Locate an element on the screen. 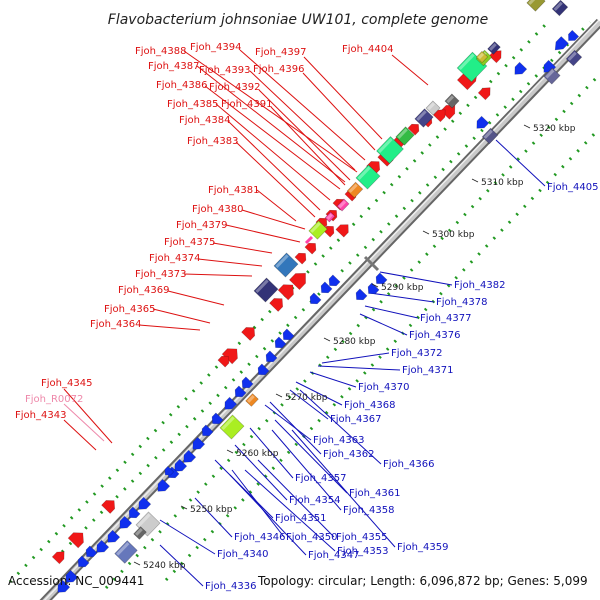 The image size is (600, 600). locus-label: Fjoh_4404 is located at coordinates (367, 49).